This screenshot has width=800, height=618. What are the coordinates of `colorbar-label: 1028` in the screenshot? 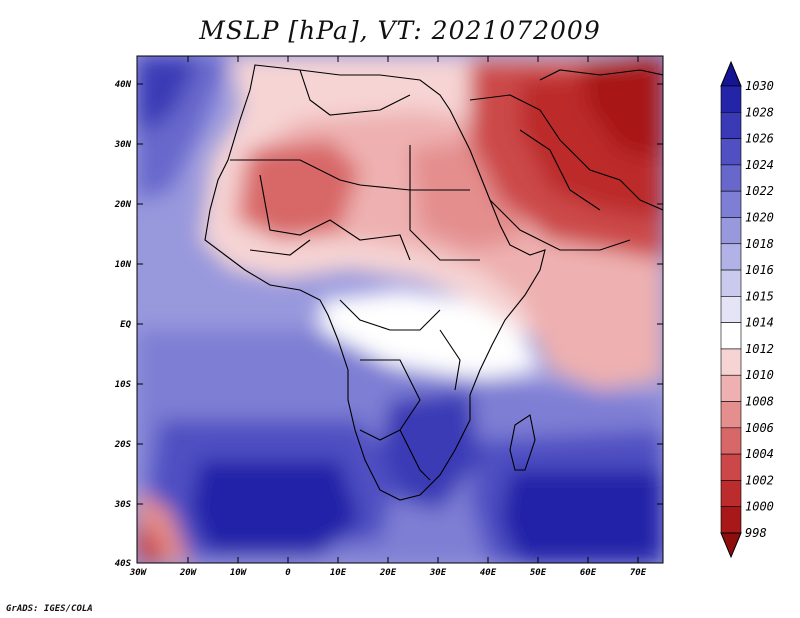 It's located at (759, 112).